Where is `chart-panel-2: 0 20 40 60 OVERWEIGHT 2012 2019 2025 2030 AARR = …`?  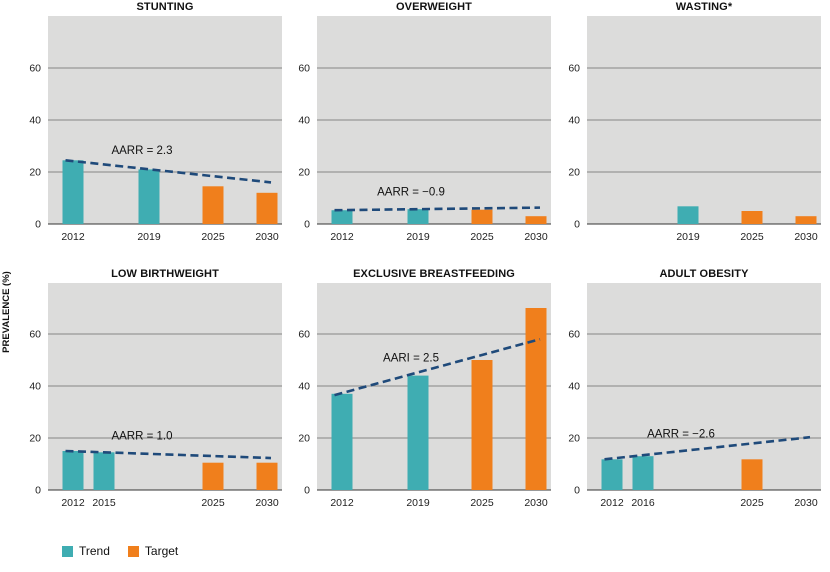 chart-panel-2: 0 20 40 60 OVERWEIGHT 2012 2019 2025 2030 AARR = … is located at coordinates (424, 122).